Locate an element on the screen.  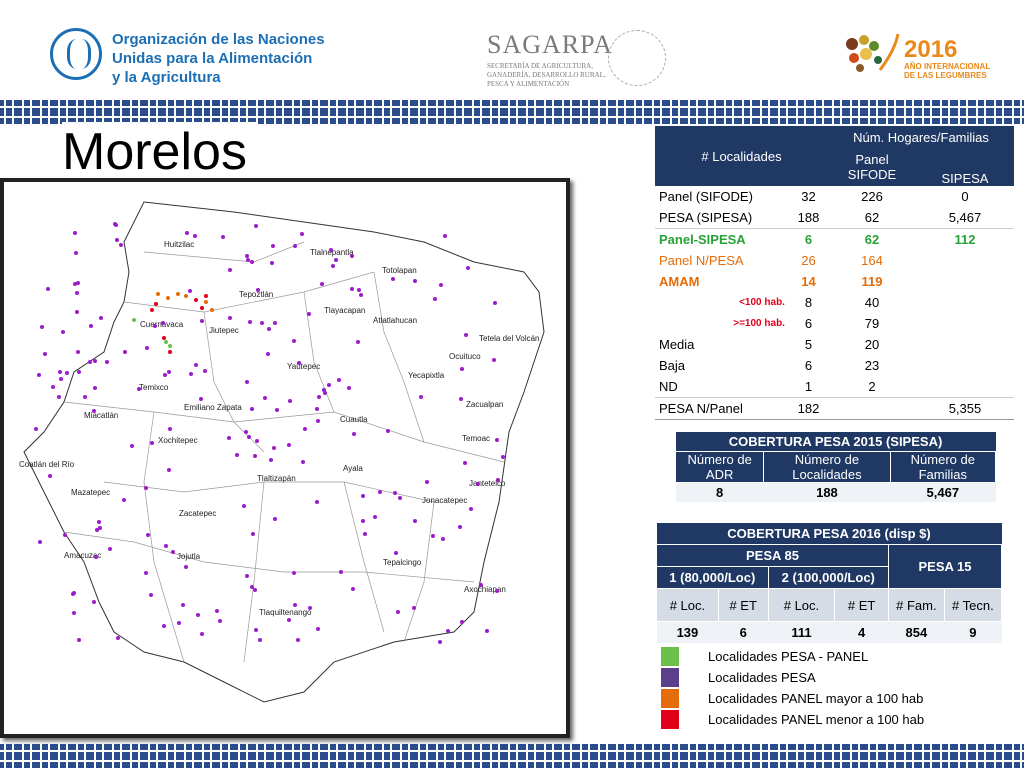
municipality-label: Atlatlahucan is located at coordinates (395, 320).